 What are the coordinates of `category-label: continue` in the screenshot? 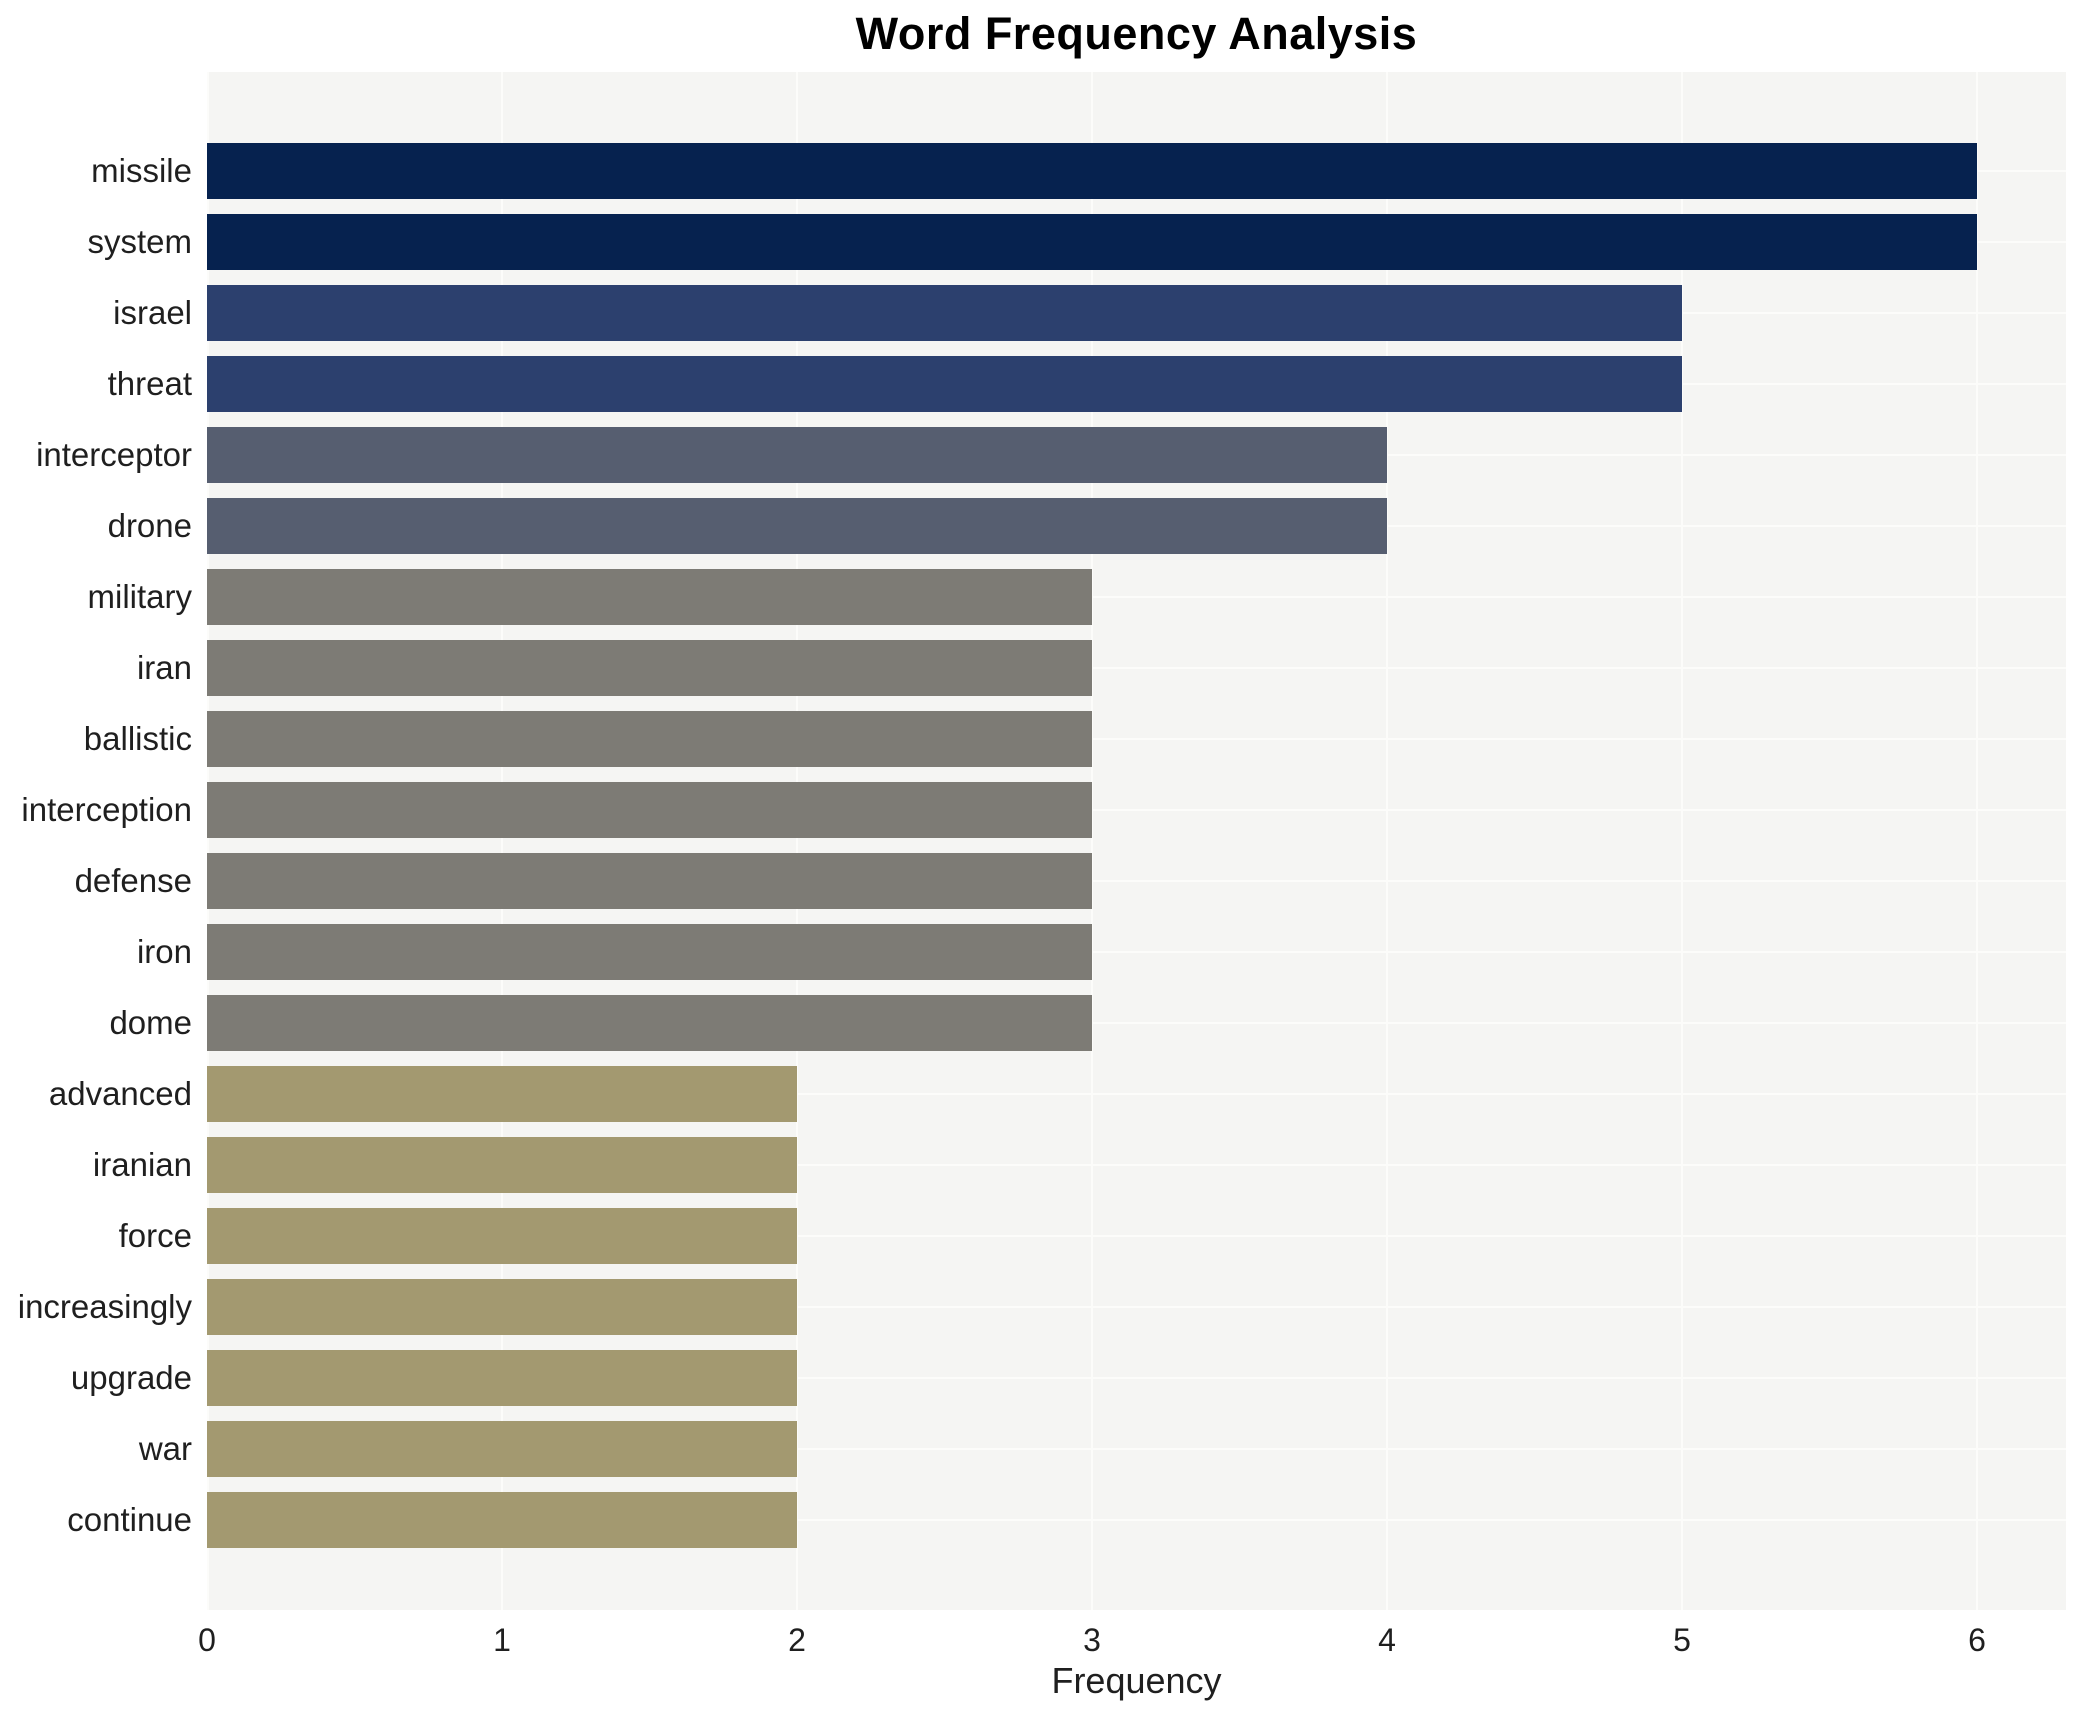 It's located at (129, 1519).